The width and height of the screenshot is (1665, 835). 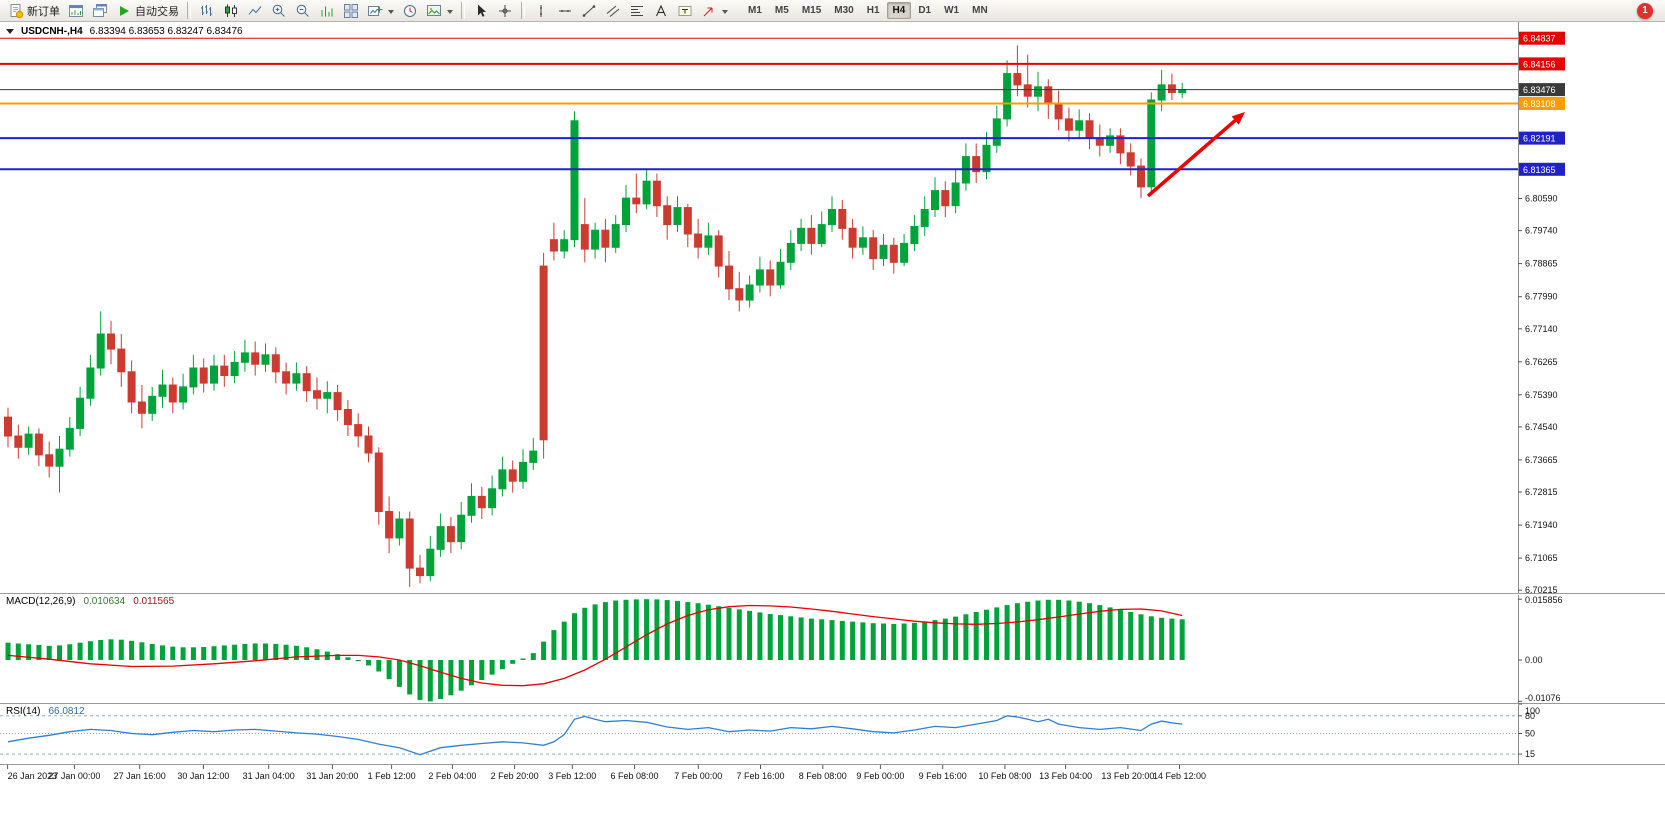 I want to click on macd-panel: 0.015856 0.00 -0.01076, so click(x=784, y=649).